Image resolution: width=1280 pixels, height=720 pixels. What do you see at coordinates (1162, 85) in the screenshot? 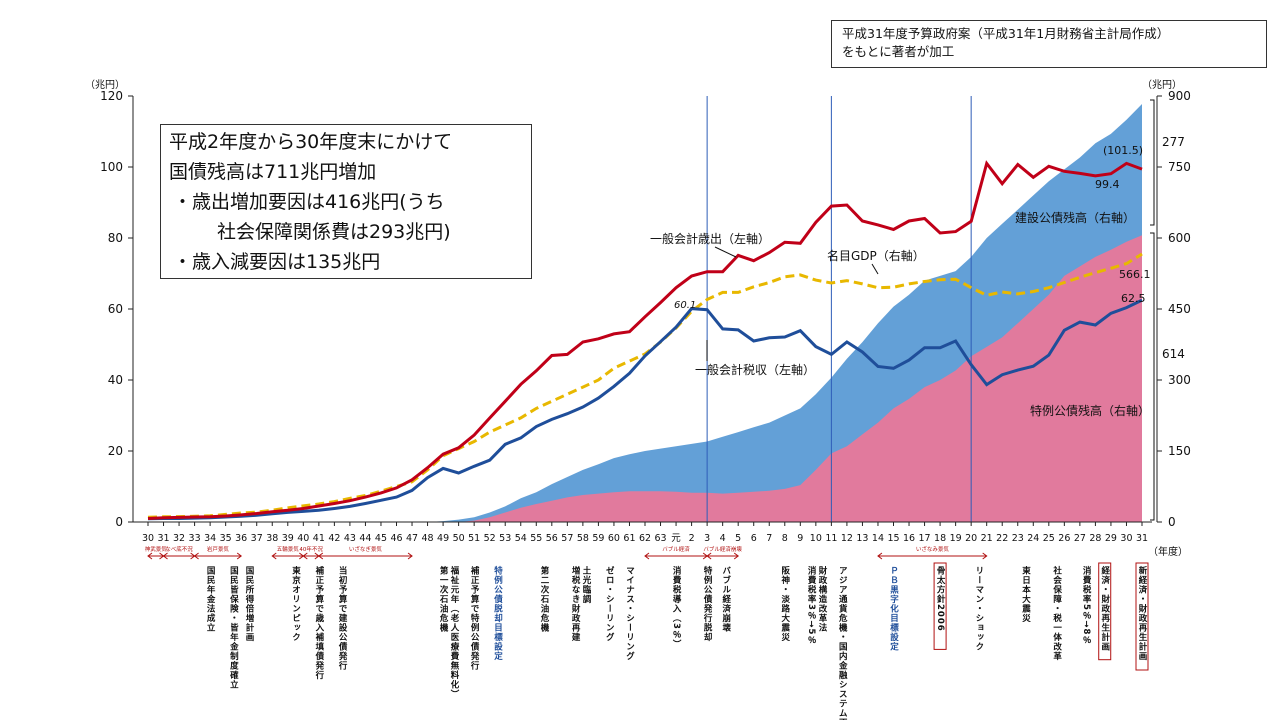
I see `right-axis-unit: （兆円）` at bounding box center [1162, 85].